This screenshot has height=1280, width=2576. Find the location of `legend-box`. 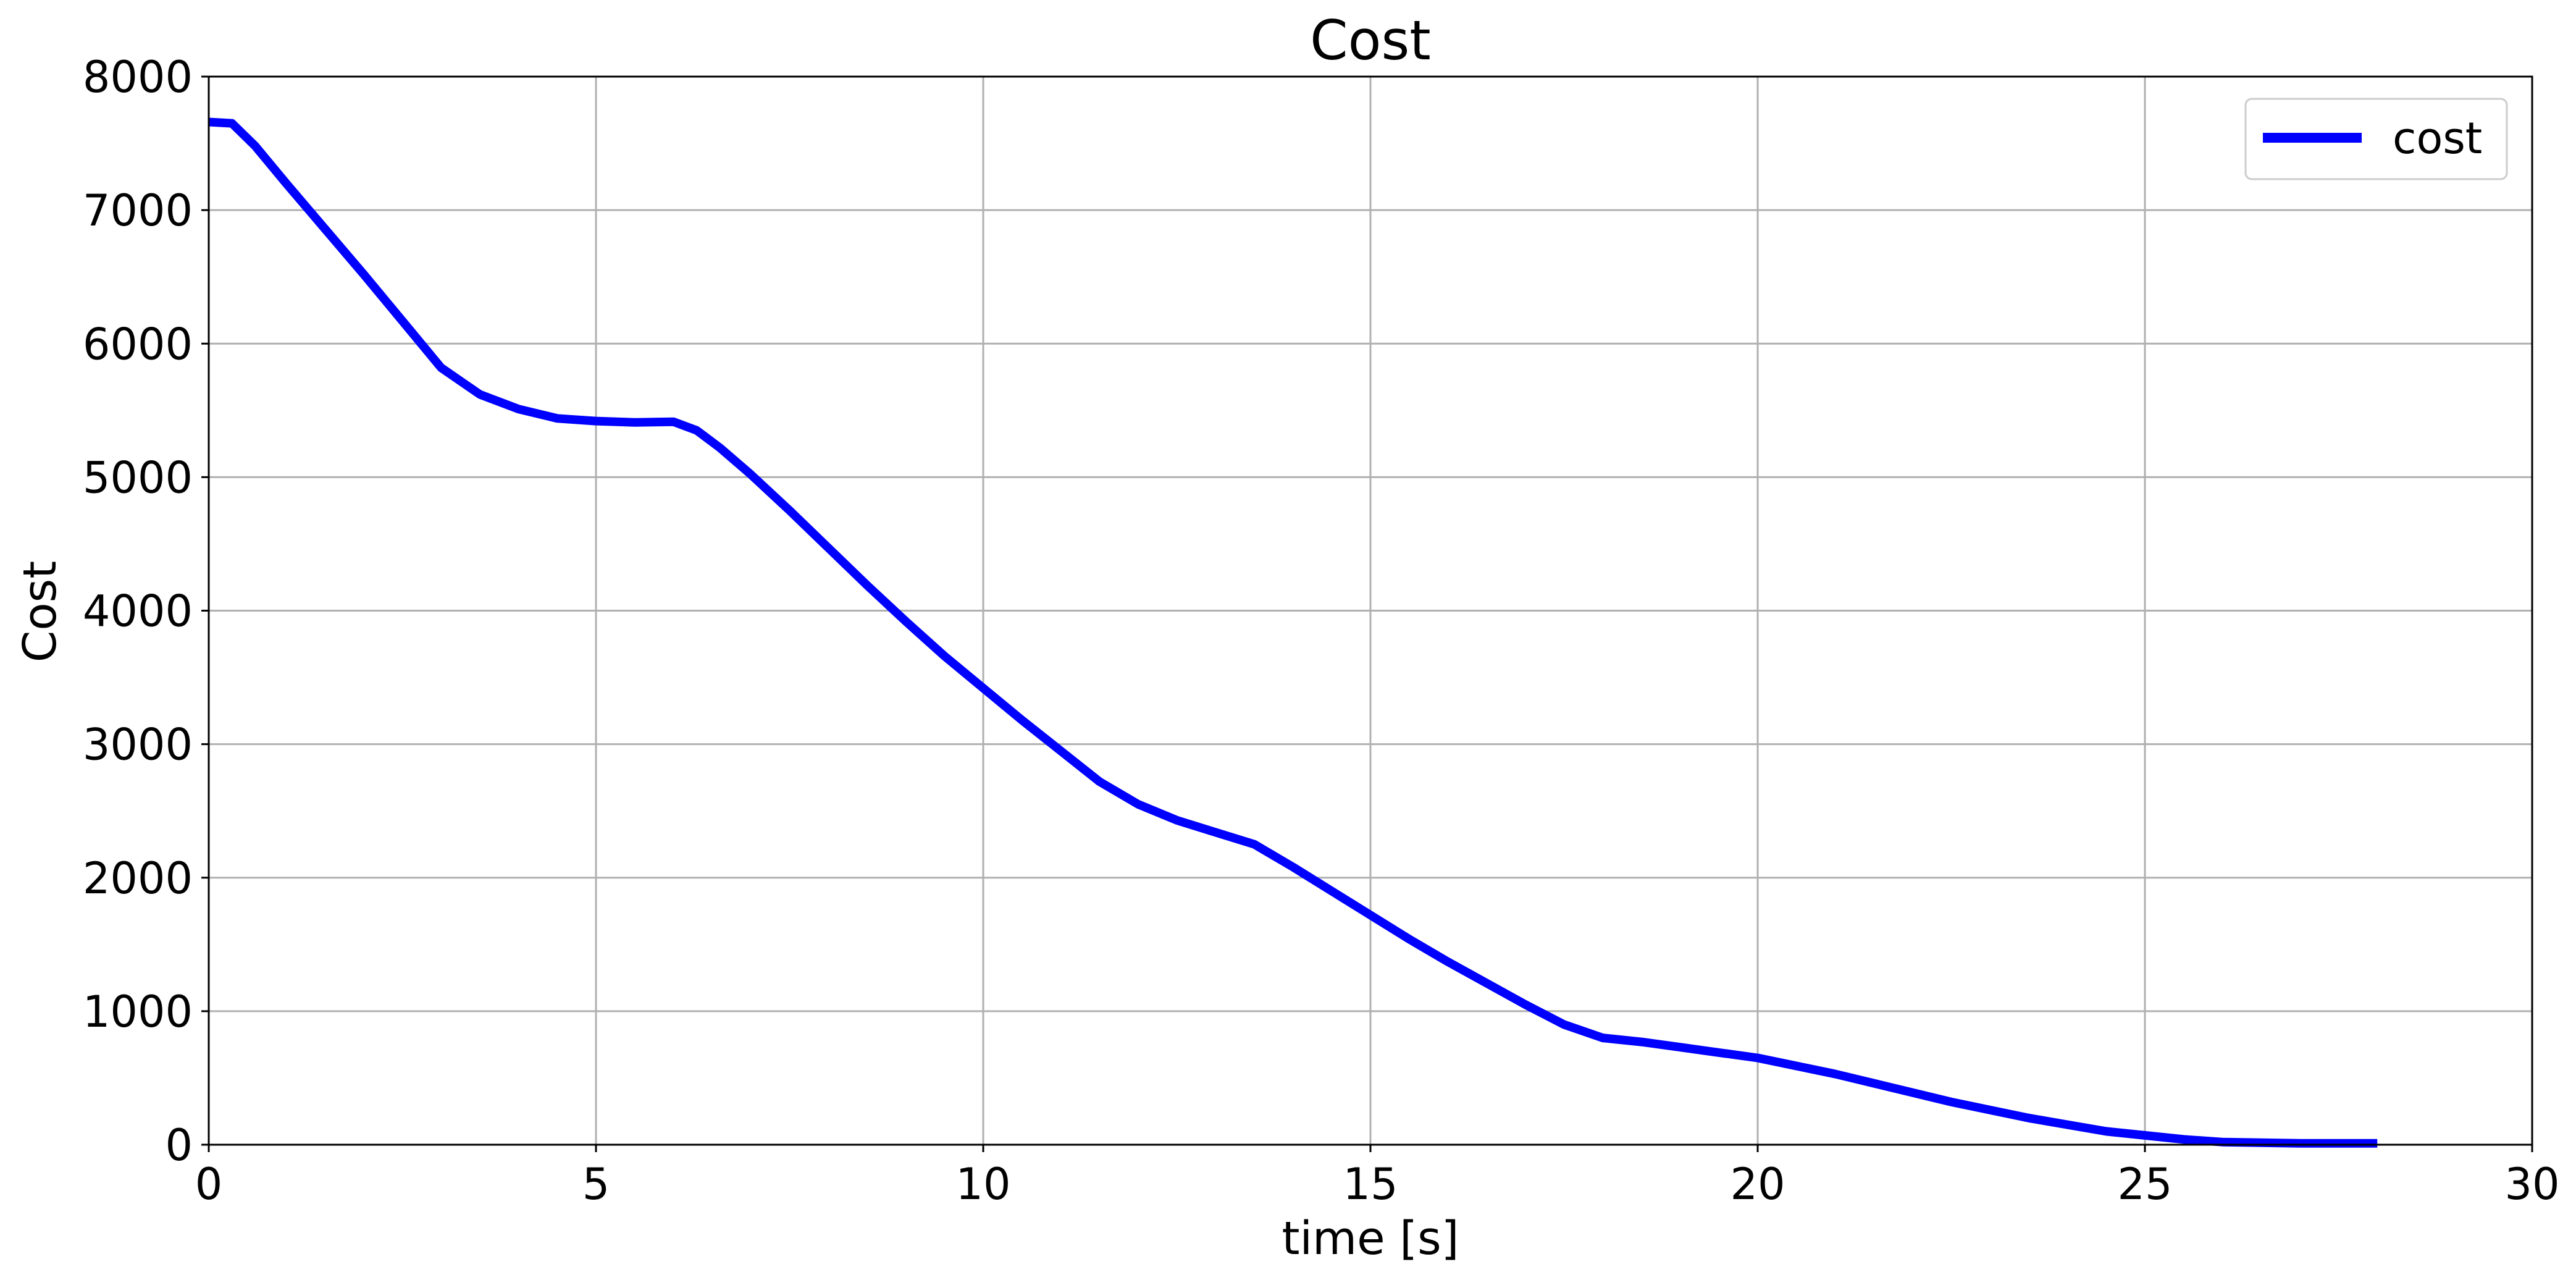

legend-box is located at coordinates (2376, 139).